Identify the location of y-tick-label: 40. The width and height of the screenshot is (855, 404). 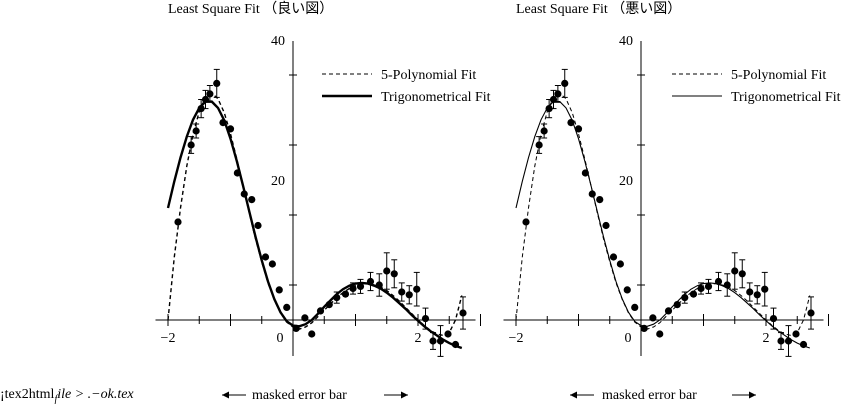
(278, 41).